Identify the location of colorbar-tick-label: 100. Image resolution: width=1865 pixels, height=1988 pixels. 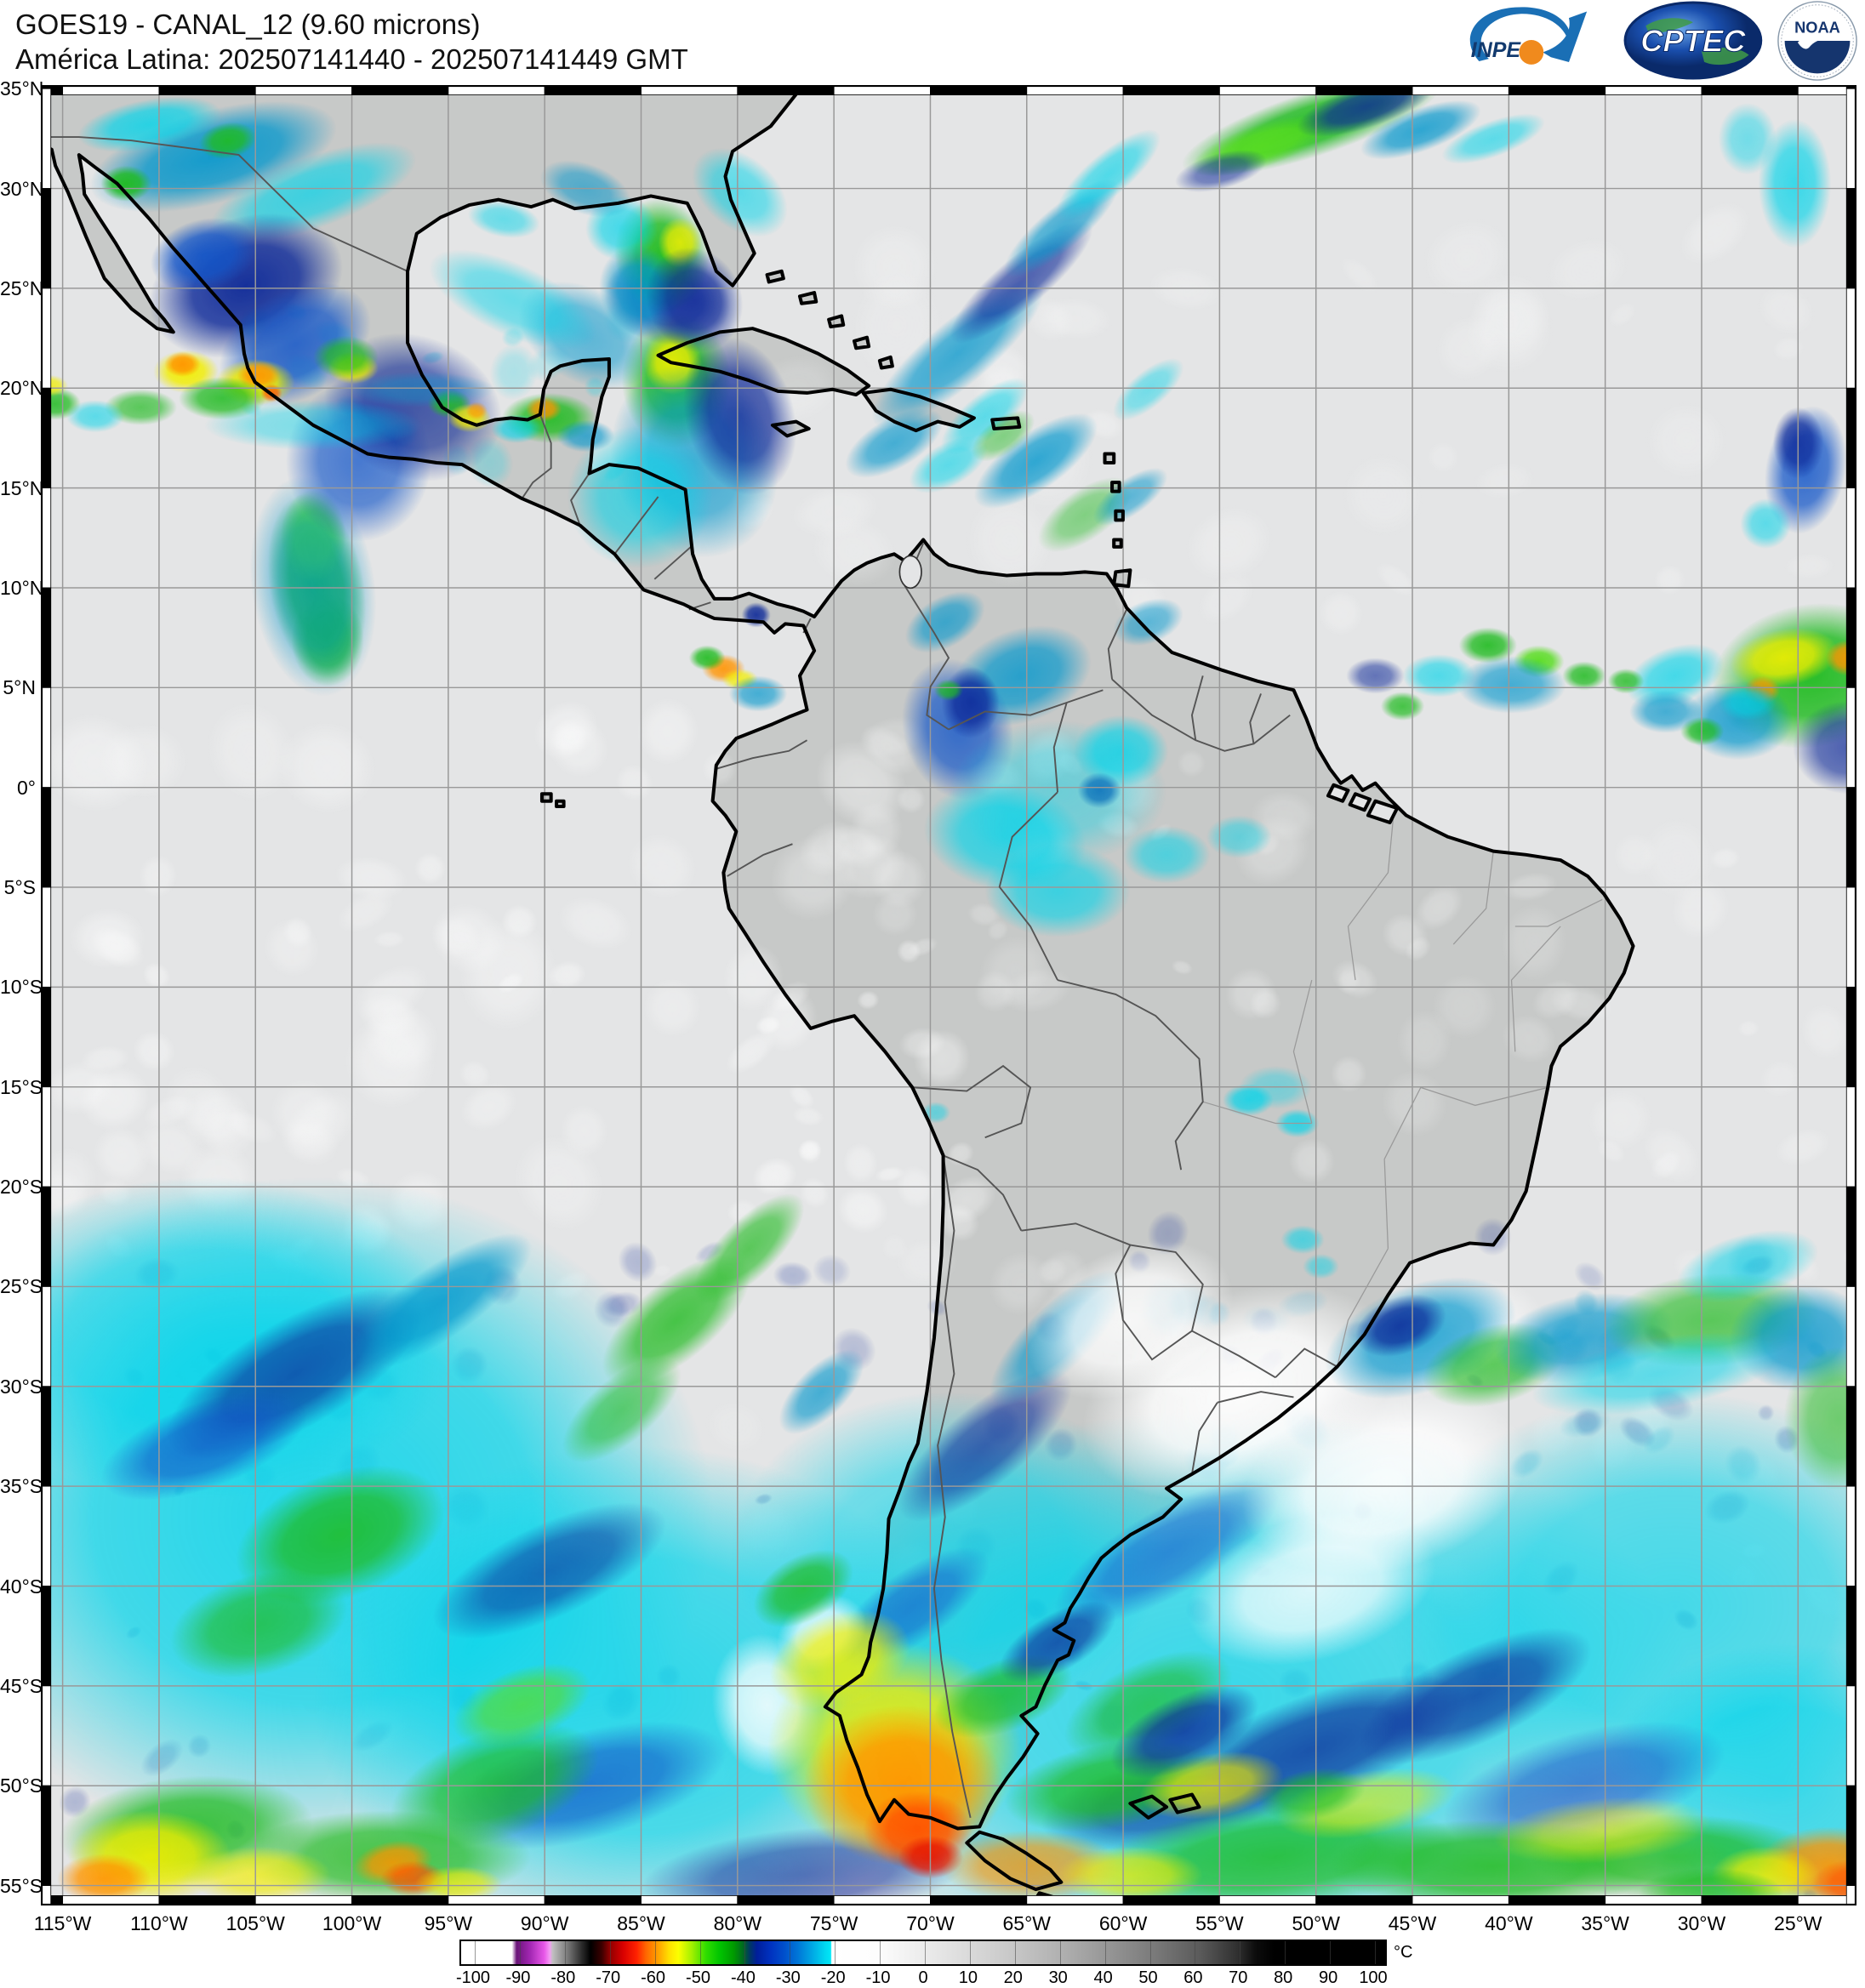
(1373, 1977).